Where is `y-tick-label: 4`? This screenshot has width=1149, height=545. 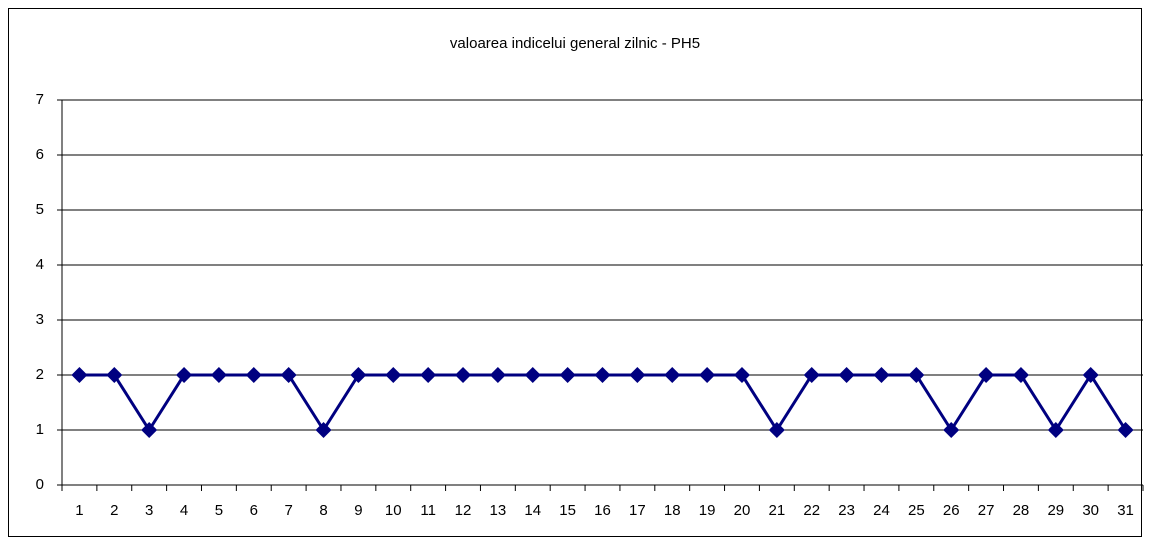 y-tick-label: 4 is located at coordinates (40, 264).